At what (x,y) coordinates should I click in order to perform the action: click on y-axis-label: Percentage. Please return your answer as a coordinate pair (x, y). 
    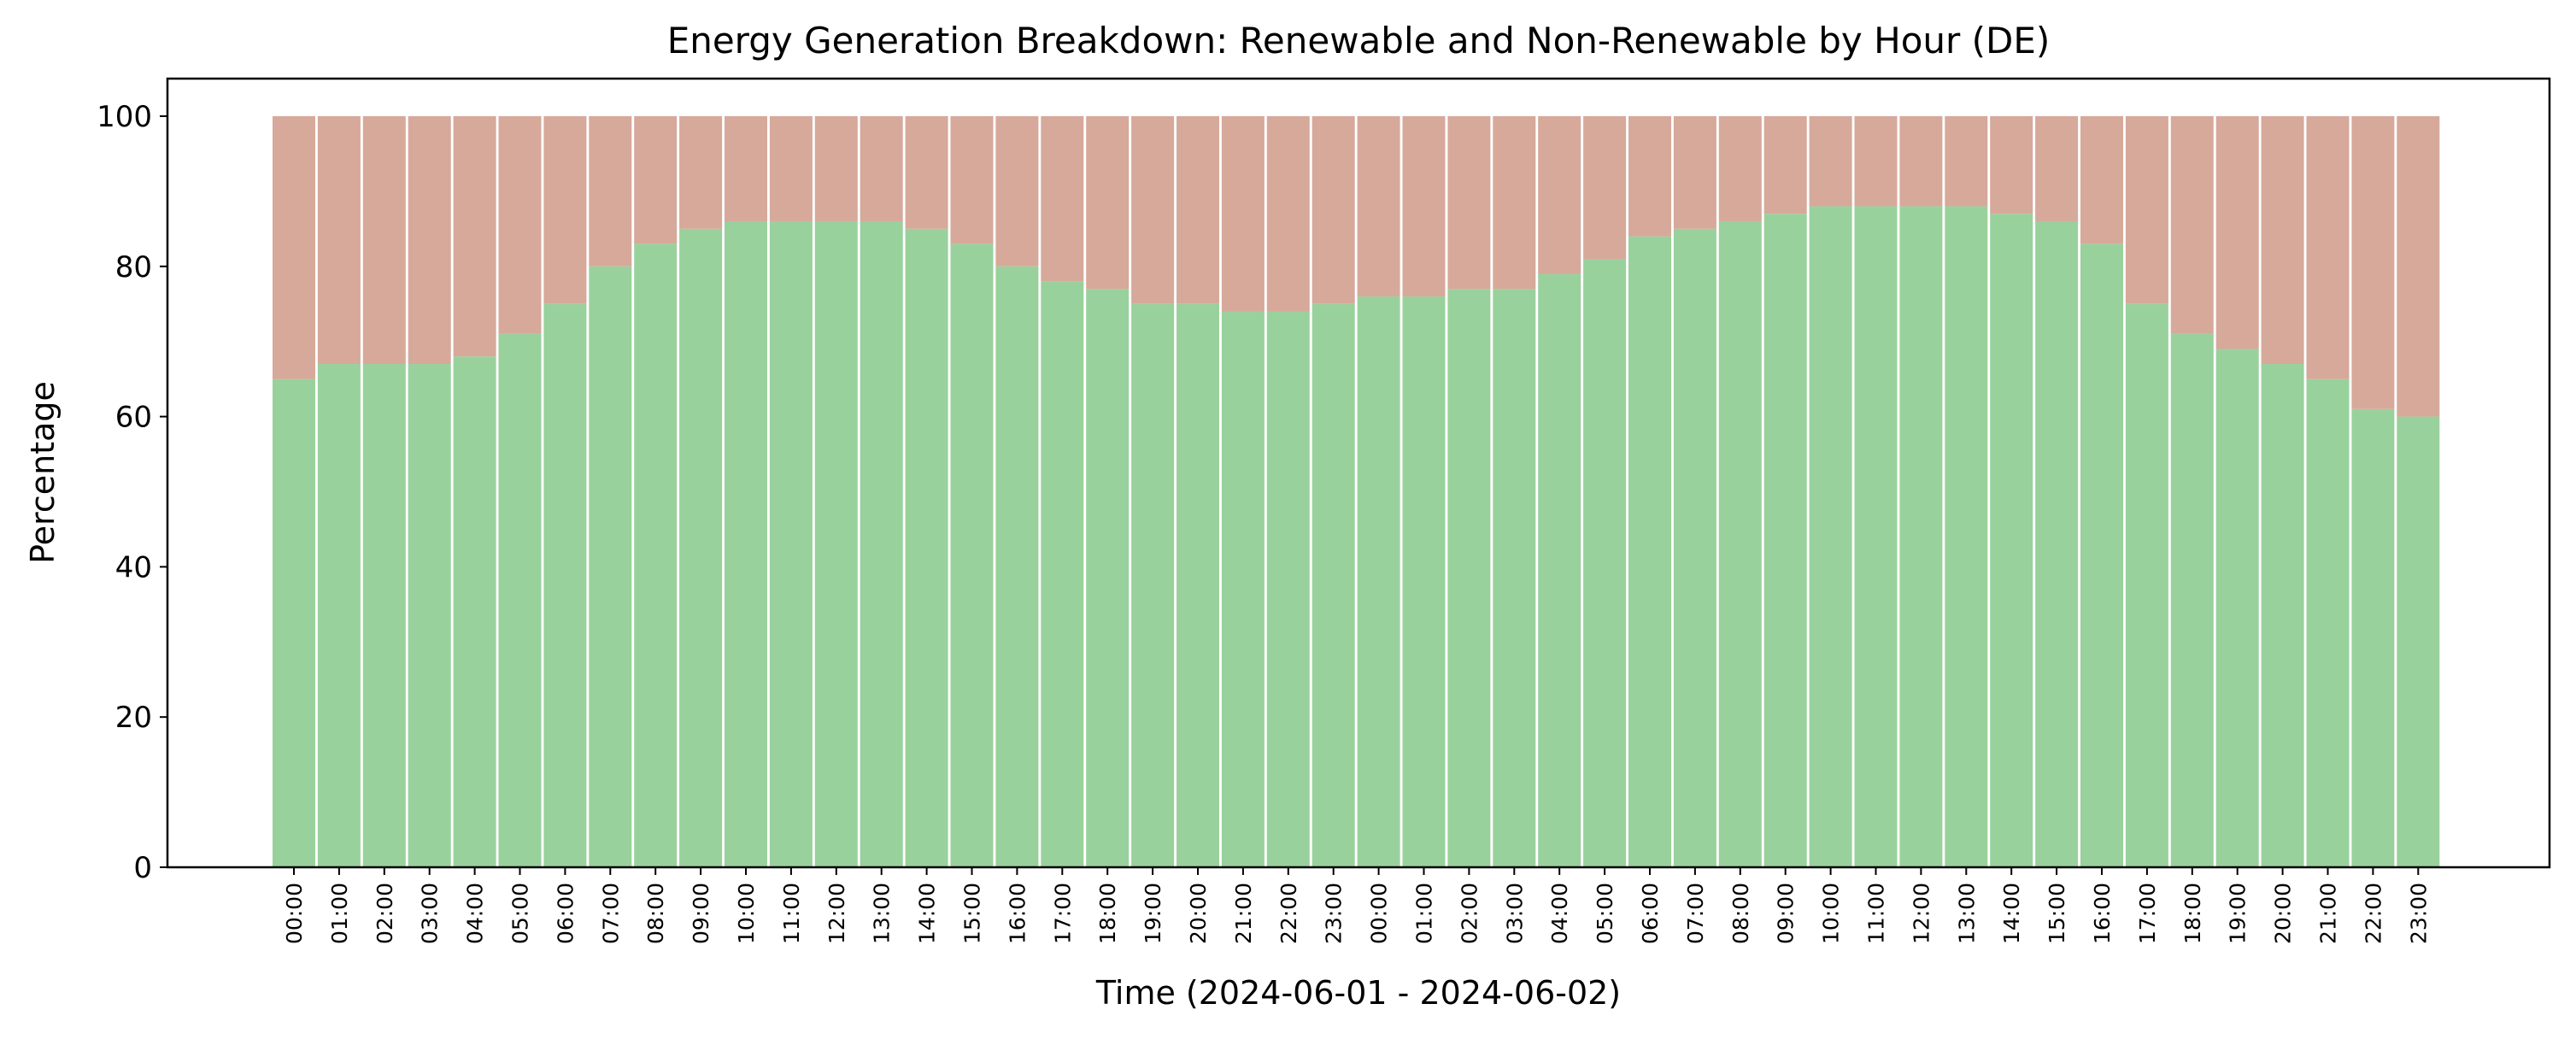
    Looking at the image, I should click on (43, 472).